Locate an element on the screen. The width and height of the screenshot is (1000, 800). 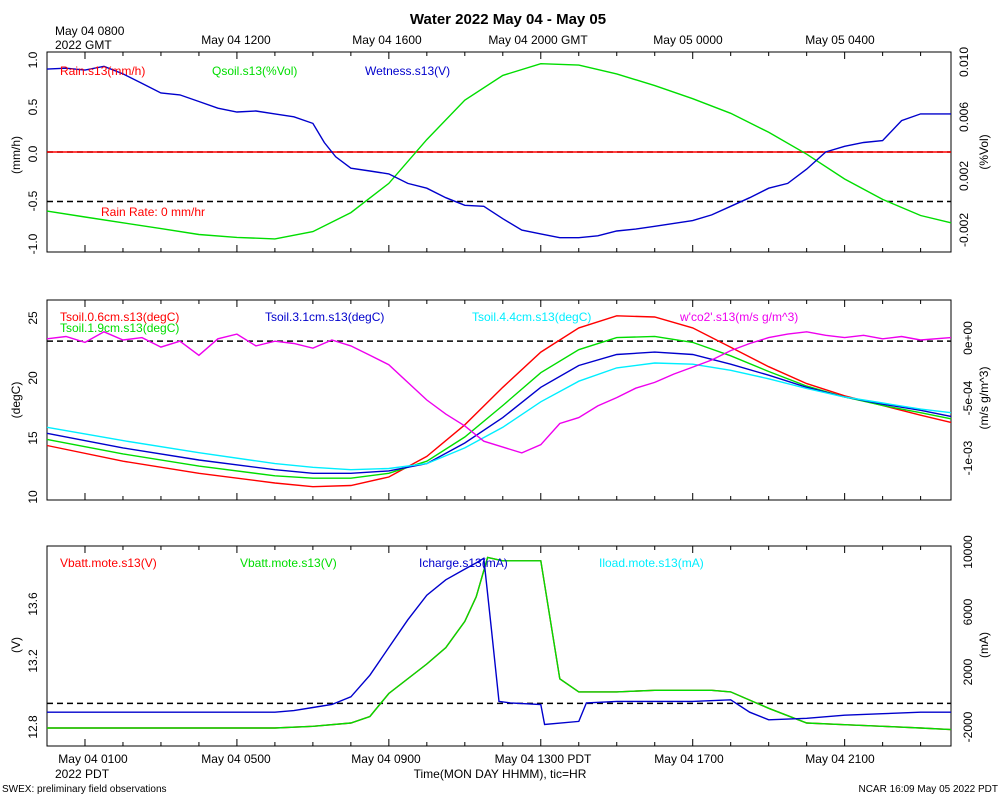
y-tick-label-right: -5e-04 is located at coordinates (968, 397).